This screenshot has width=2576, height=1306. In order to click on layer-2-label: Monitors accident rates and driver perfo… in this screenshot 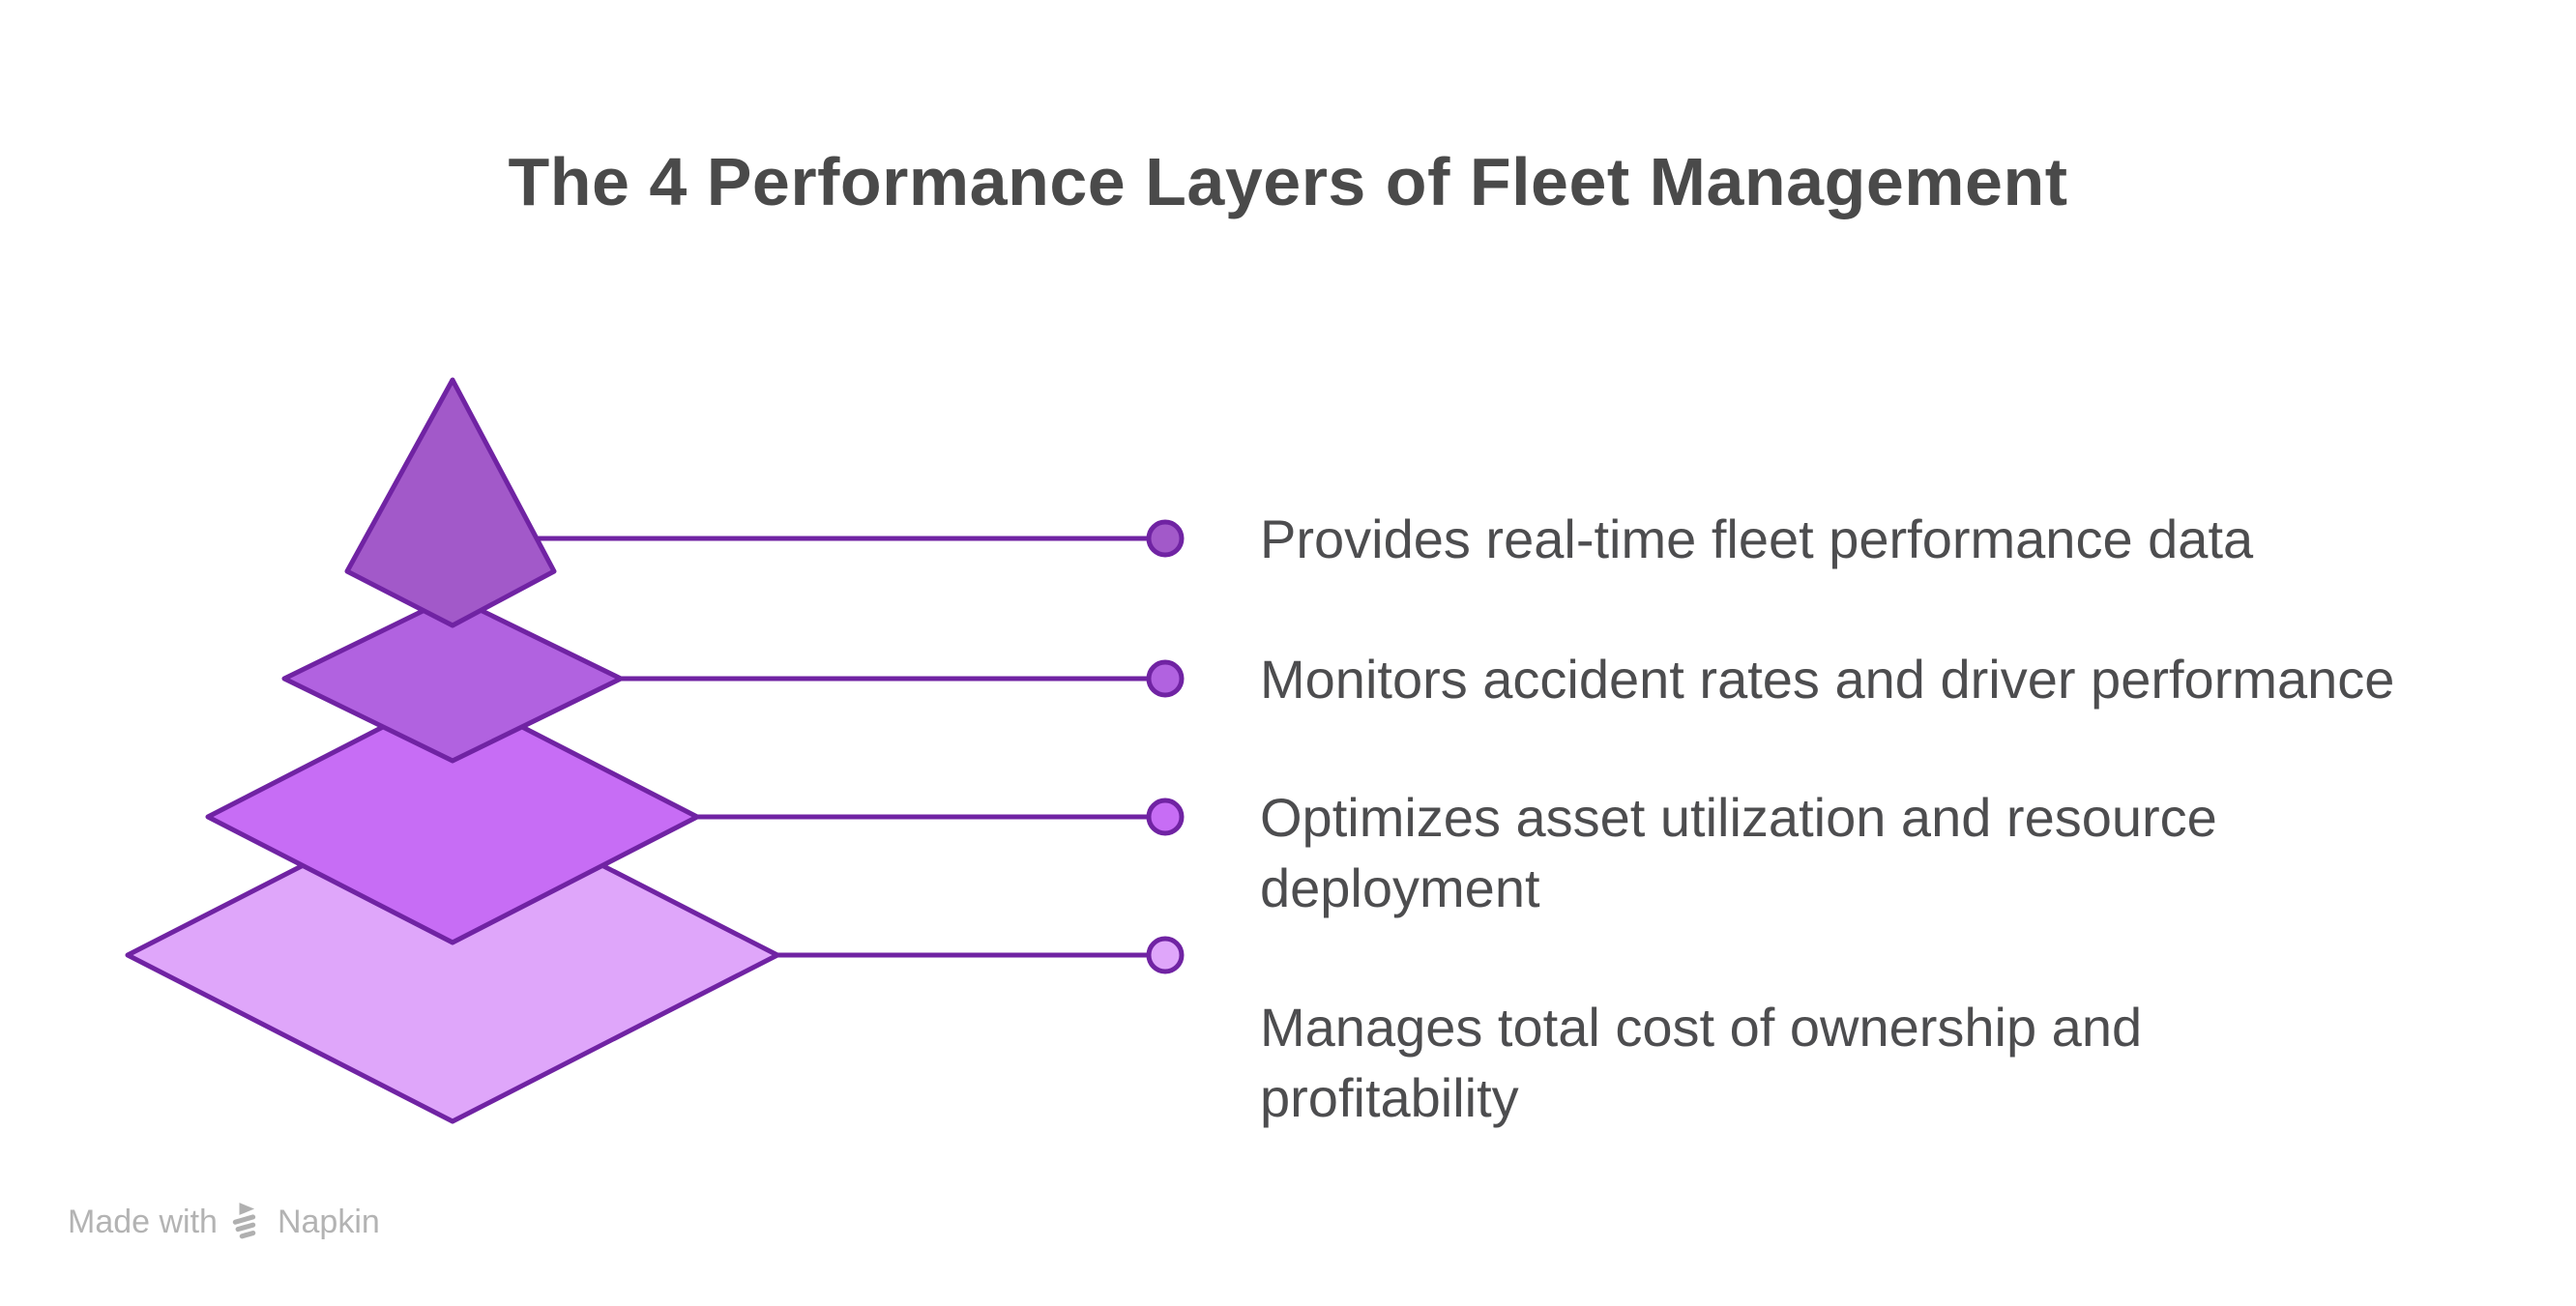, I will do `click(1827, 679)`.